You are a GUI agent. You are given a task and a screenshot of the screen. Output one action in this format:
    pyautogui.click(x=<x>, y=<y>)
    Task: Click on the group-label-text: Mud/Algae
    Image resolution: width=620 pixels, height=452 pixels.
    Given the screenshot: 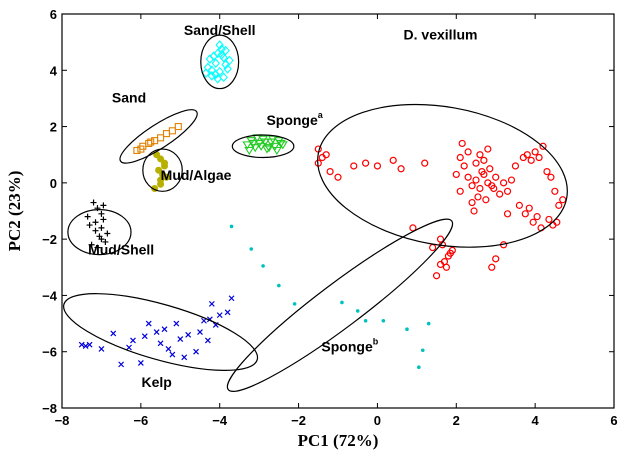 What is the action you would take?
    pyautogui.click(x=196, y=175)
    